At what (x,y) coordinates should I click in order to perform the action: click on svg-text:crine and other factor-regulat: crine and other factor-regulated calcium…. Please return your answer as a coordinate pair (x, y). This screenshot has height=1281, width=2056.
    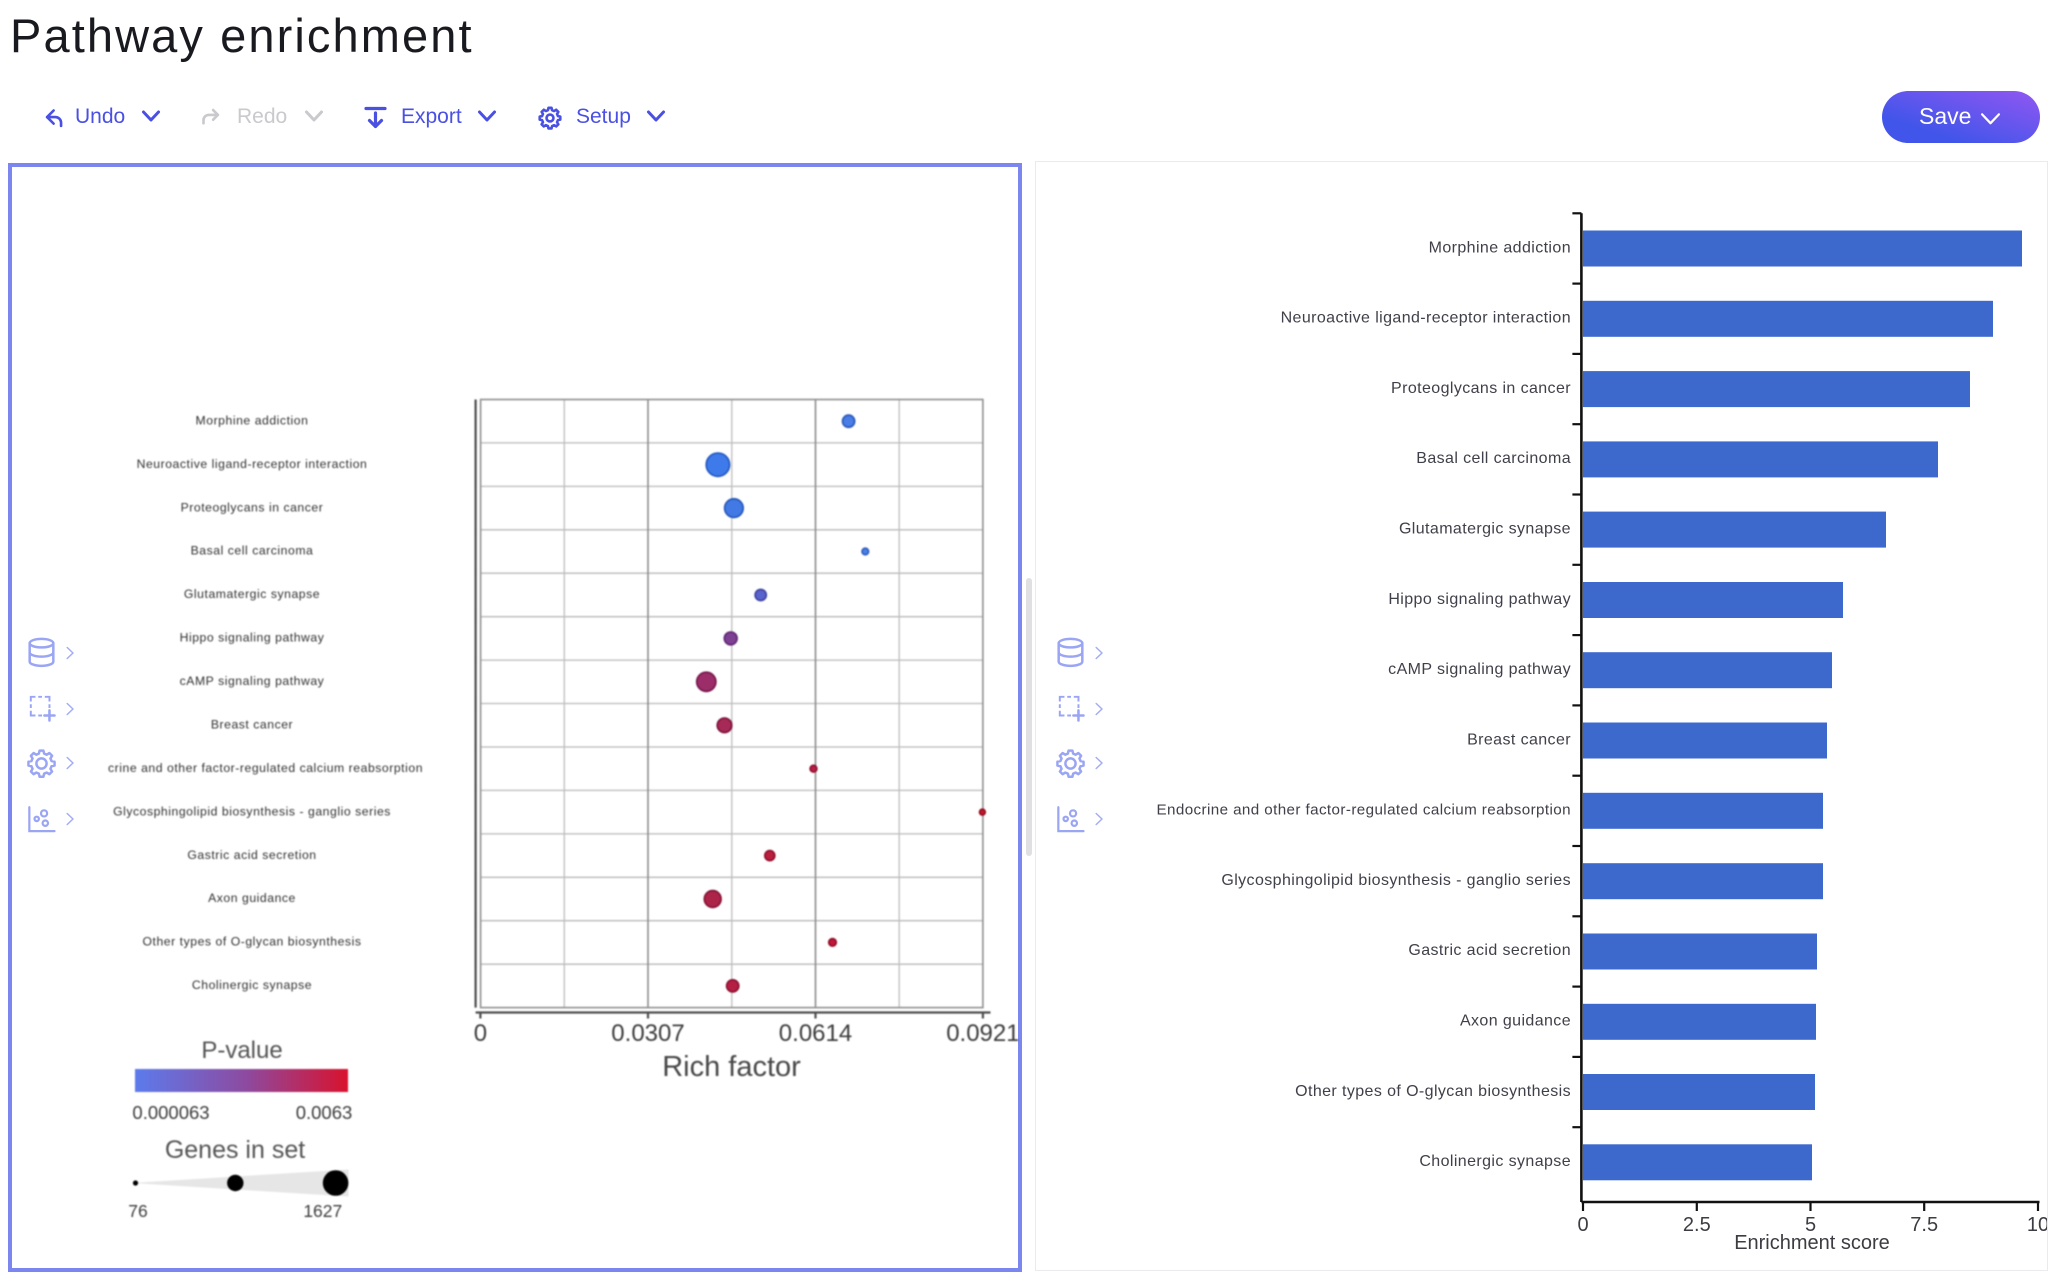
    Looking at the image, I should click on (265, 768).